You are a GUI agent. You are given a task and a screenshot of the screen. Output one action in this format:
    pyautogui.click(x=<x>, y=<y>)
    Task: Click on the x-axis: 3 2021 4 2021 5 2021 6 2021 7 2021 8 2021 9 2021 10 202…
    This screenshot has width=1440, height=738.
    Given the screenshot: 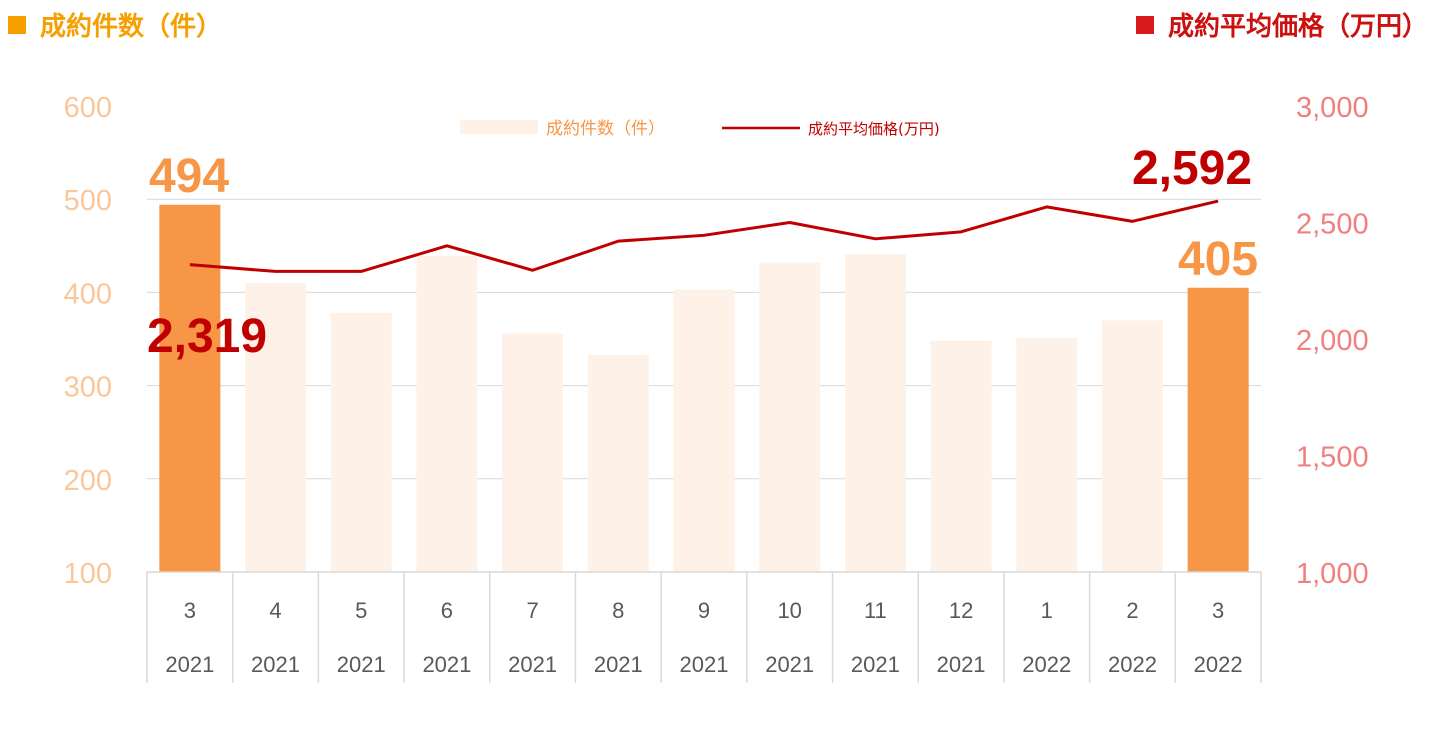 What is the action you would take?
    pyautogui.click(x=704, y=627)
    